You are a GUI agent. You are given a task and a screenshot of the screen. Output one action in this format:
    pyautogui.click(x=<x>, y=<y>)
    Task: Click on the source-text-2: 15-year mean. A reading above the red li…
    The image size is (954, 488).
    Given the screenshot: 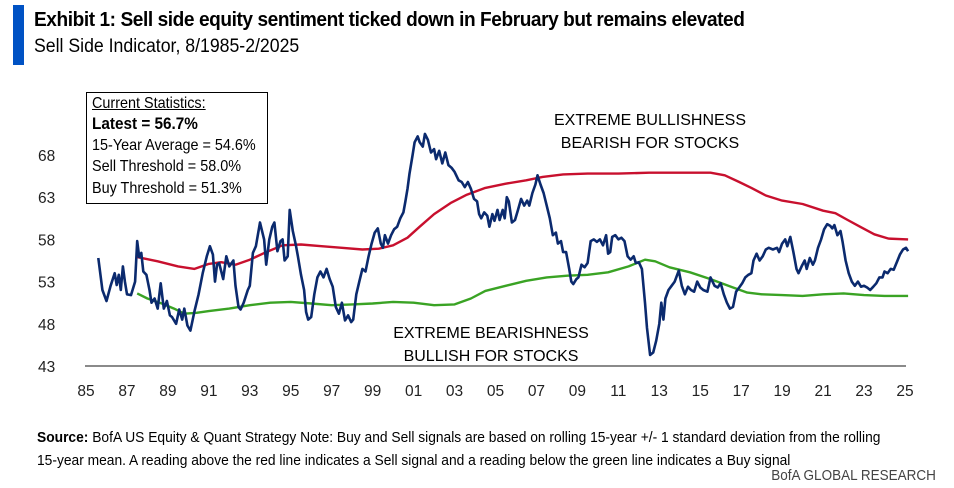 What is the action you would take?
    pyautogui.click(x=414, y=460)
    